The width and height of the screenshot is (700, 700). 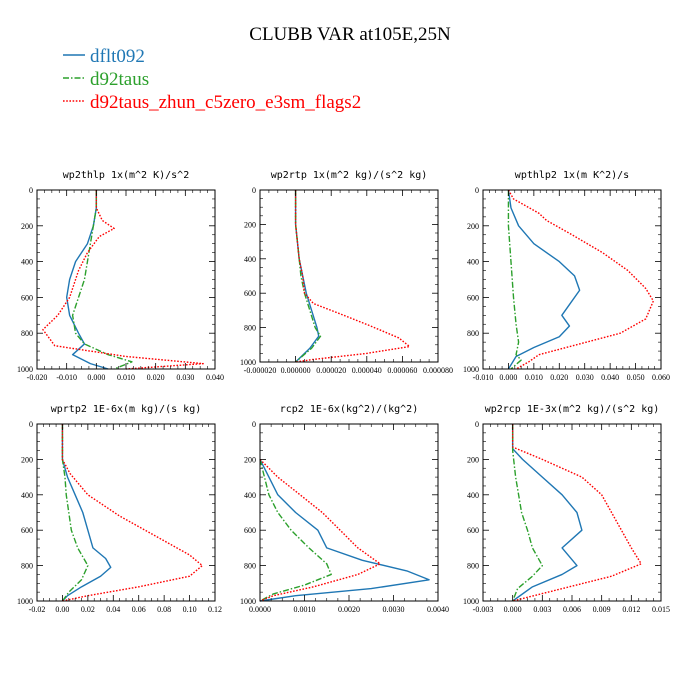 What do you see at coordinates (661, 609) in the screenshot?
I see `x-tick-label: 0.015` at bounding box center [661, 609].